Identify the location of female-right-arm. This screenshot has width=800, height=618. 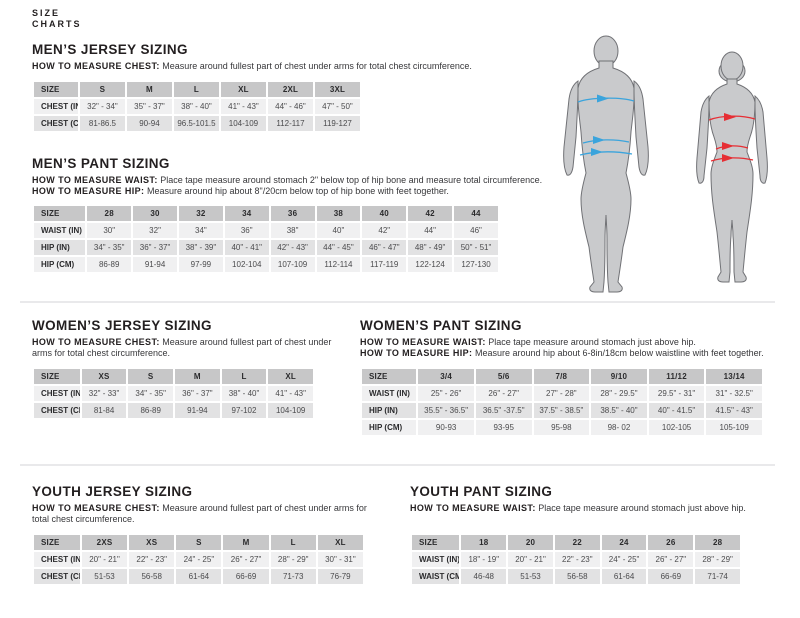
(761, 139).